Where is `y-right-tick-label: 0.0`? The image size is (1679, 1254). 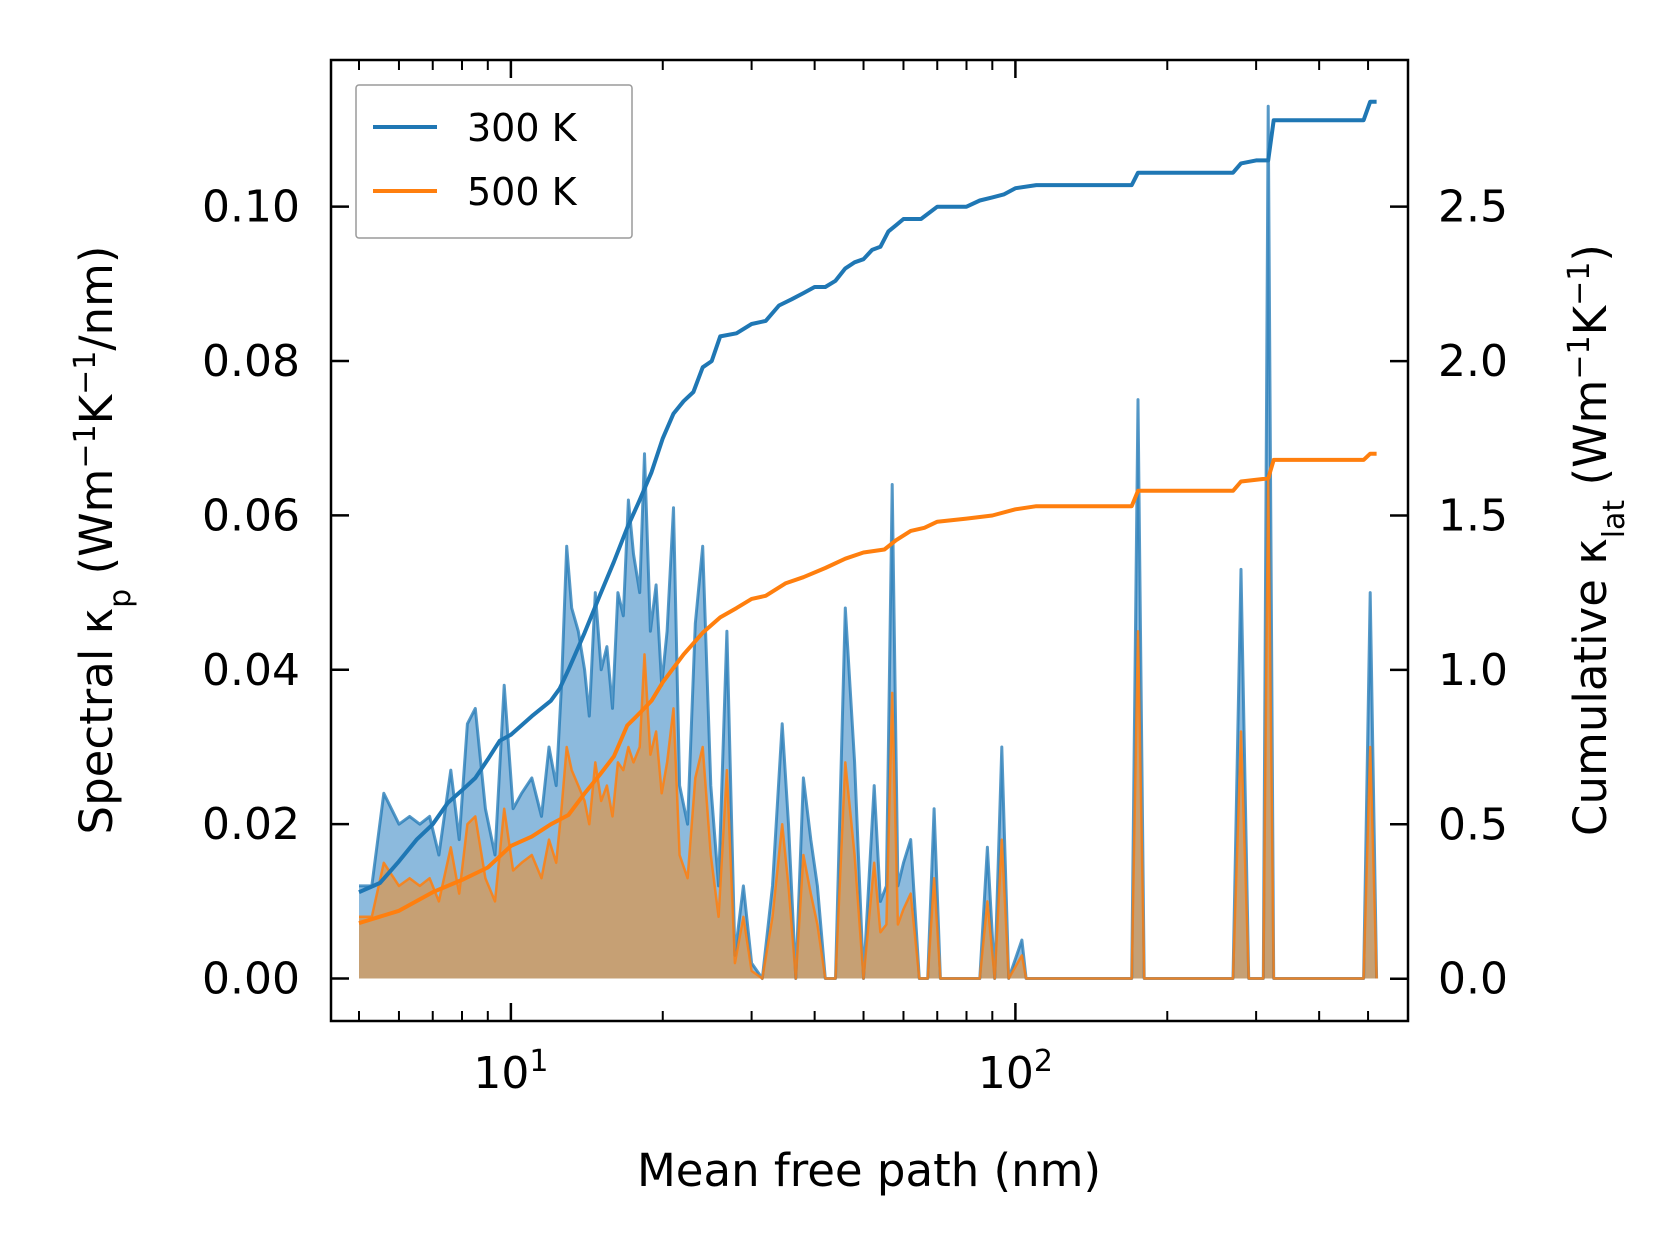
y-right-tick-label: 0.0 is located at coordinates (1473, 979).